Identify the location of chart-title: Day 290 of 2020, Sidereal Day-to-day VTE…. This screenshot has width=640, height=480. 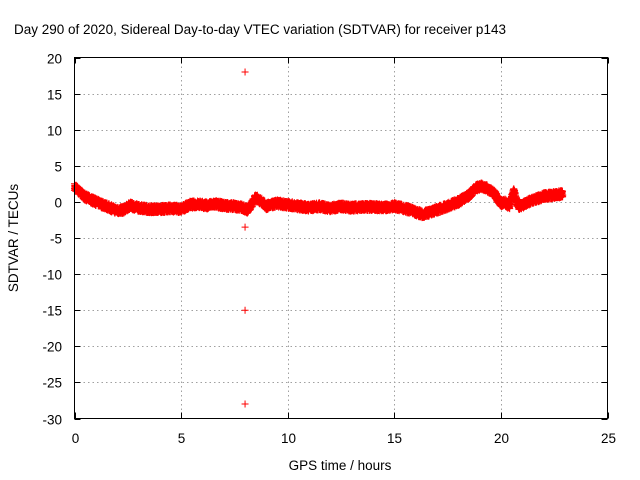
(260, 29).